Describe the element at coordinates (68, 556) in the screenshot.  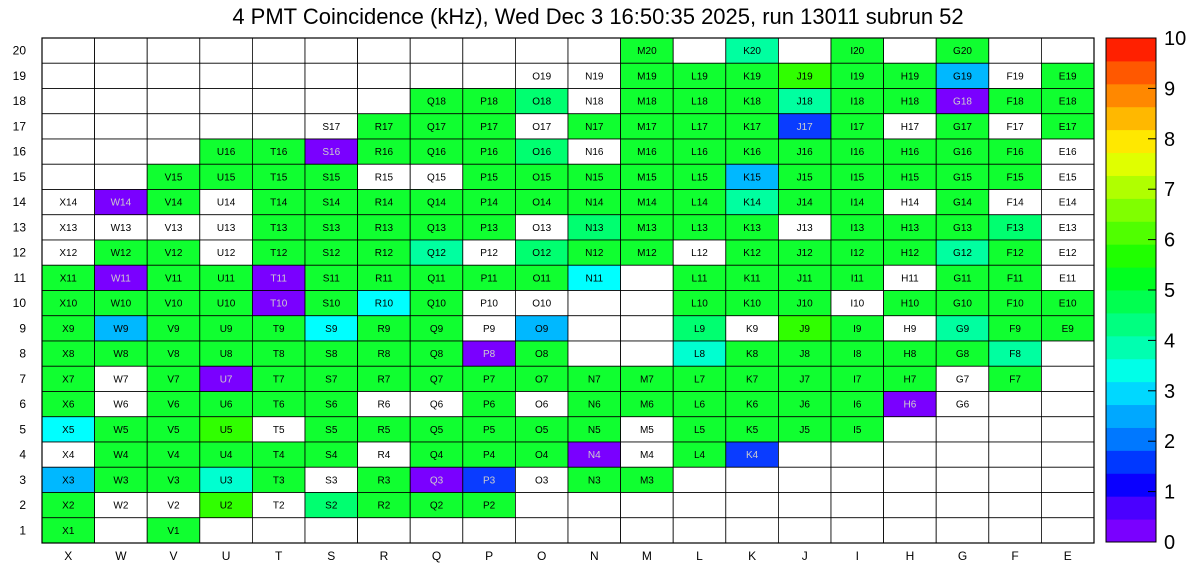
I see `x-tick-label: X` at that location.